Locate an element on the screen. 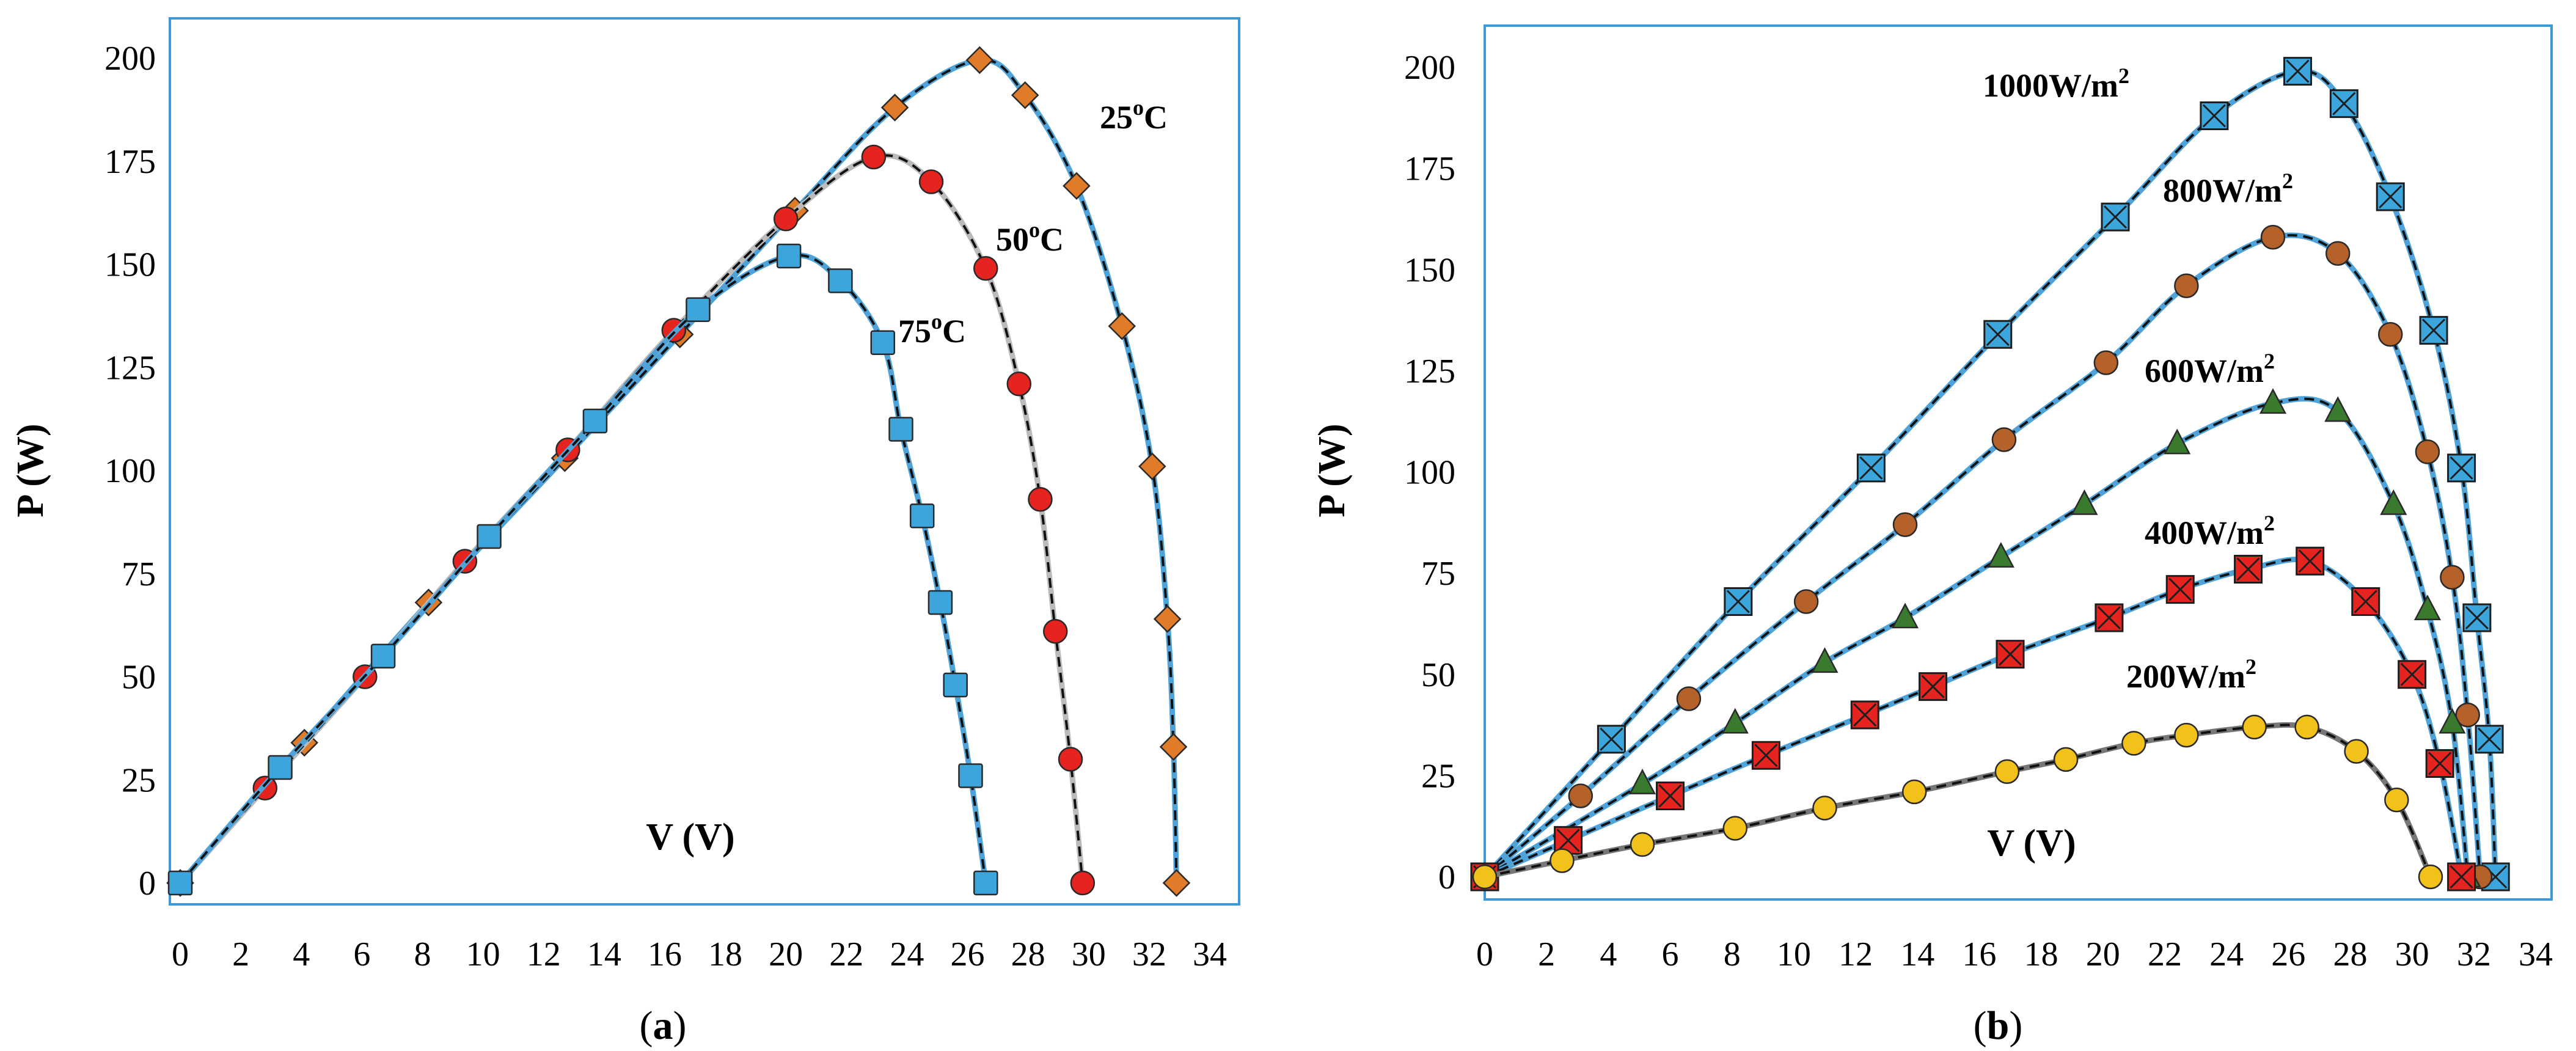 This screenshot has width=2576, height=1051. series-label: 600W/m2 is located at coordinates (2210, 369).